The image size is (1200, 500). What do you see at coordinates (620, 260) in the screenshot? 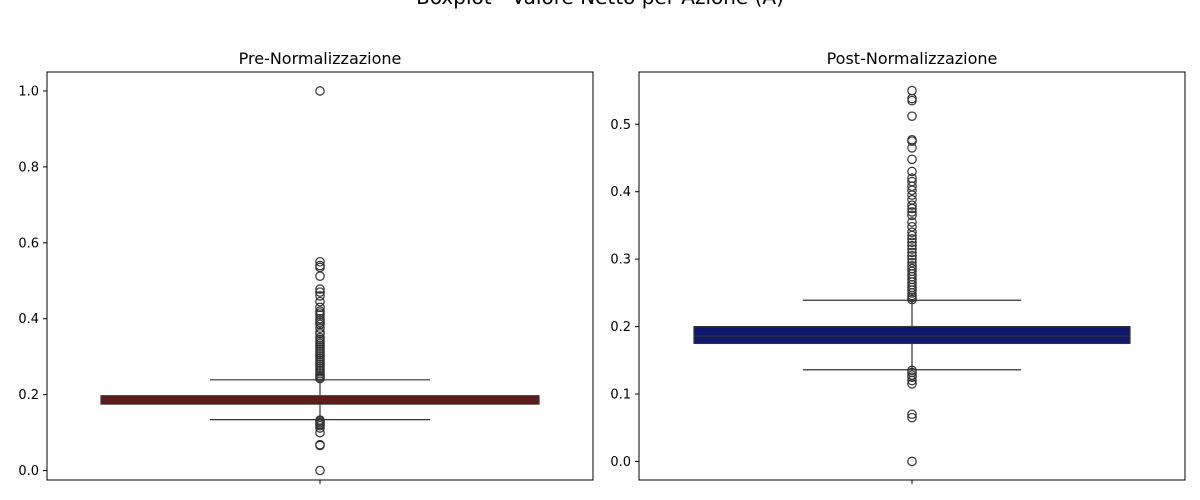
I see `y-tick-label: 0.3` at bounding box center [620, 260].